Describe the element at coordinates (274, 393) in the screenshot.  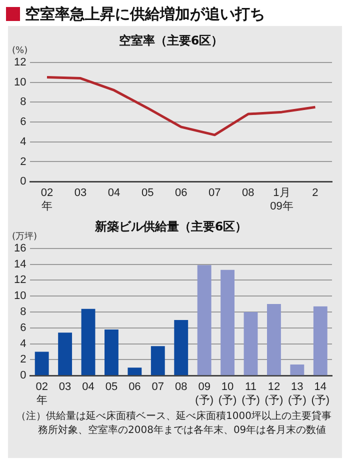
I see `x-tick-label: 12 (予)` at that location.